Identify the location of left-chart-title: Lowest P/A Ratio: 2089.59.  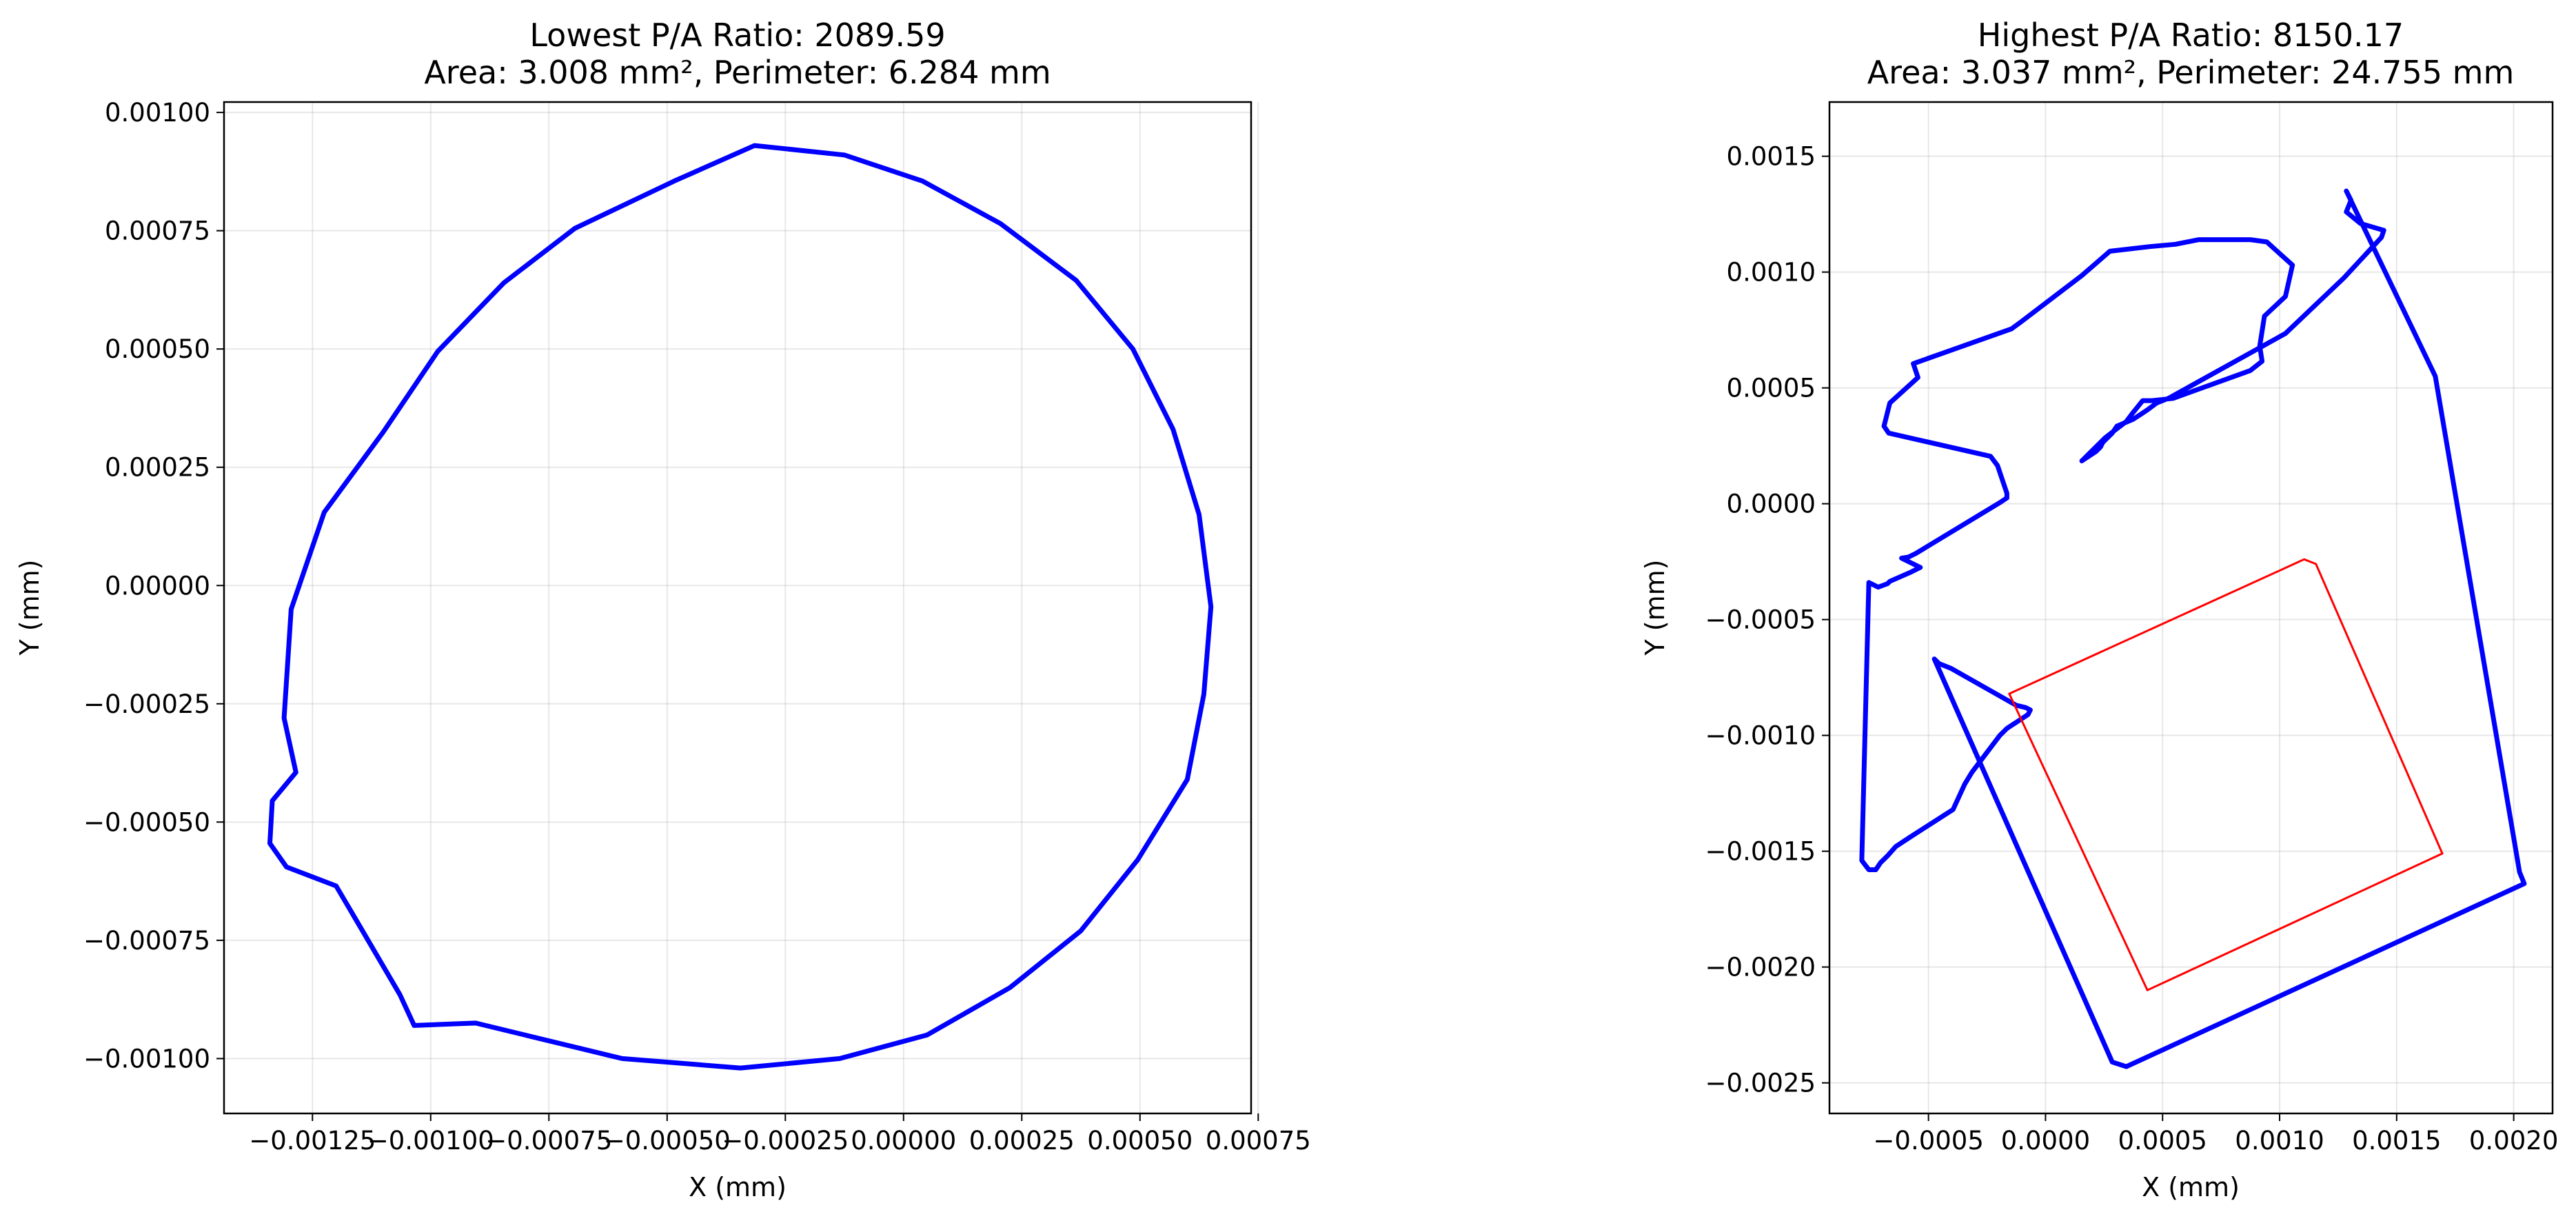
(737, 35).